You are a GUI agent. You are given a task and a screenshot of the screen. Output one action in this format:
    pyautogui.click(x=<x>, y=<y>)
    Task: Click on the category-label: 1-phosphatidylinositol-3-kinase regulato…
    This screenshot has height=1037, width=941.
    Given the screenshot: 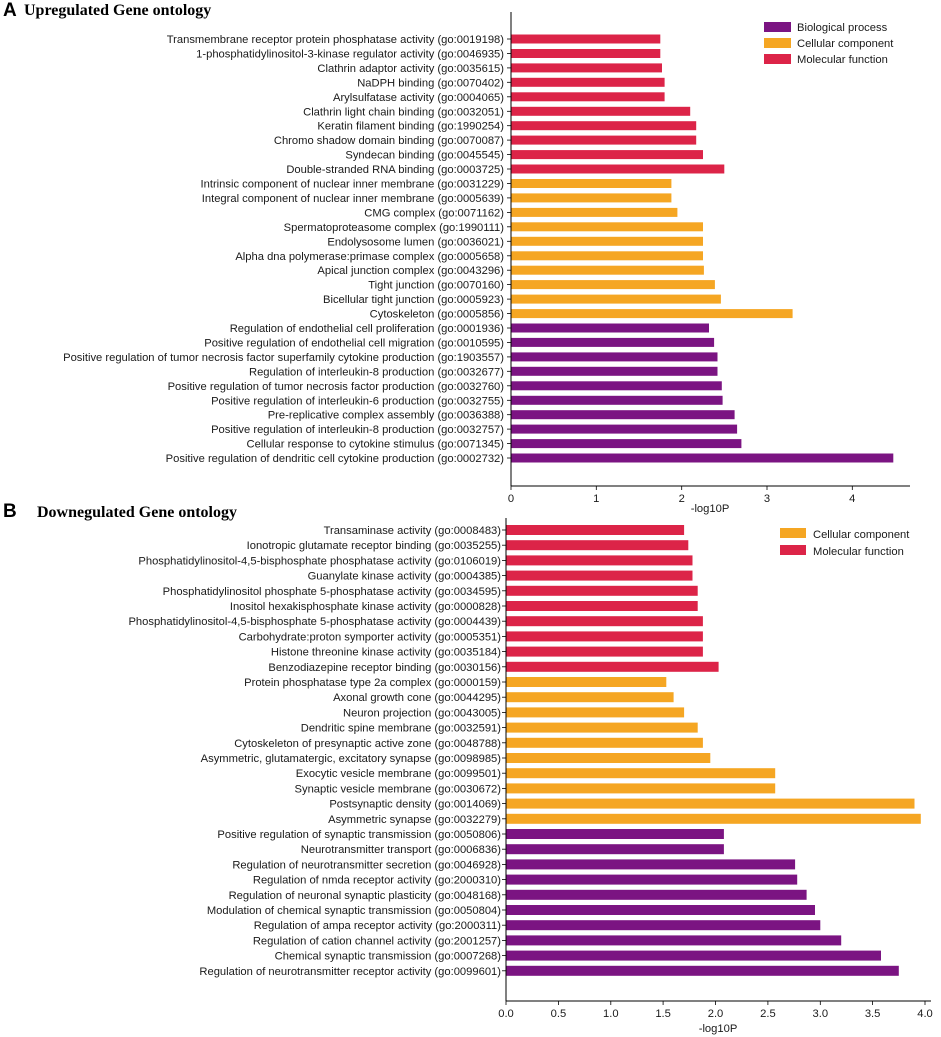 What is the action you would take?
    pyautogui.click(x=350, y=55)
    